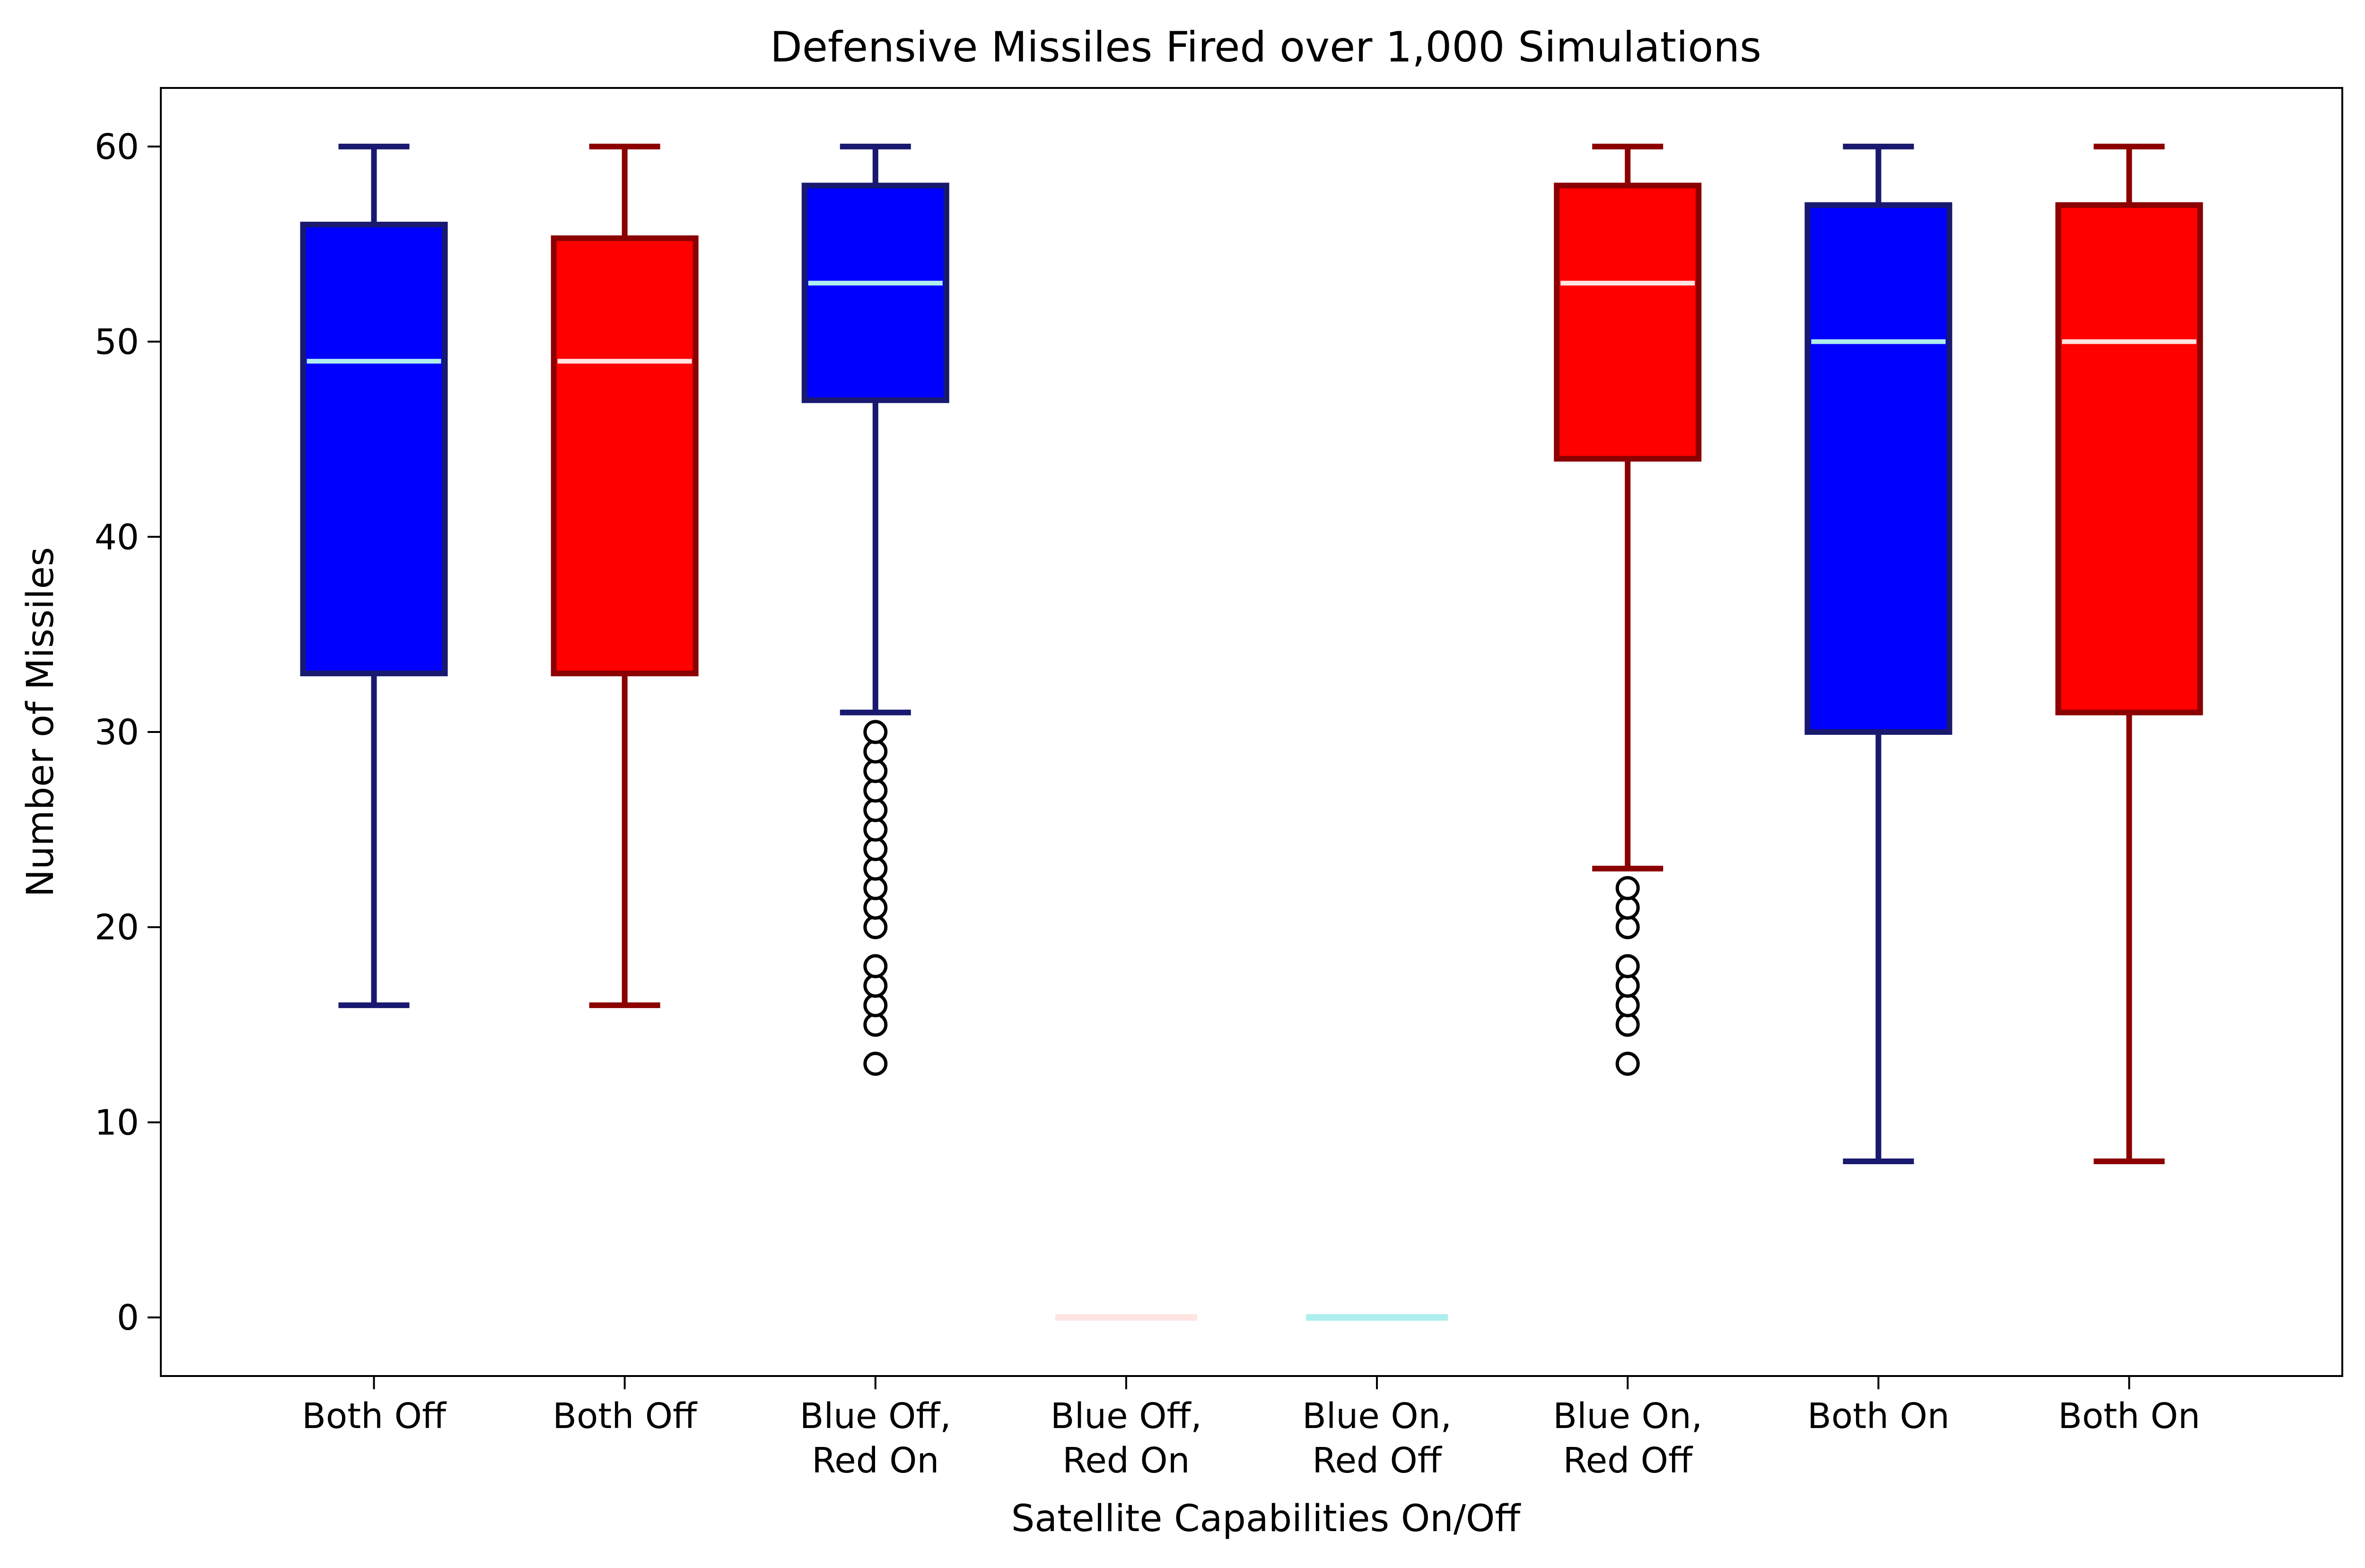 The width and height of the screenshot is (2365, 1568). What do you see at coordinates (40, 722) in the screenshot?
I see `y-axis-label: Number of Missiles` at bounding box center [40, 722].